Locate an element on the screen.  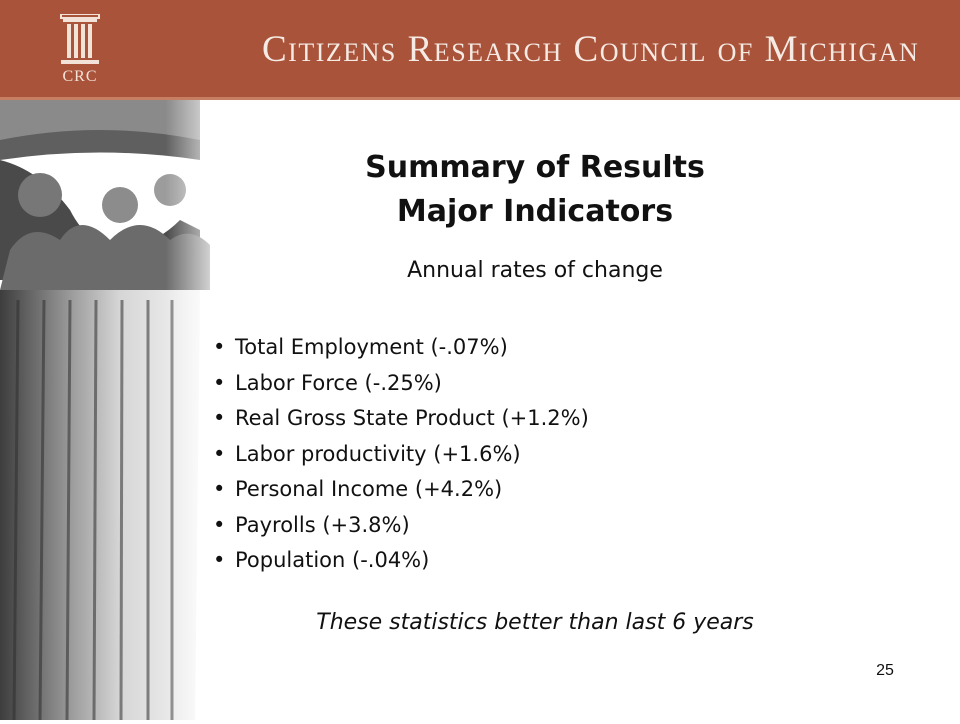
title-line-2: Major Indicators is located at coordinates (535, 211).